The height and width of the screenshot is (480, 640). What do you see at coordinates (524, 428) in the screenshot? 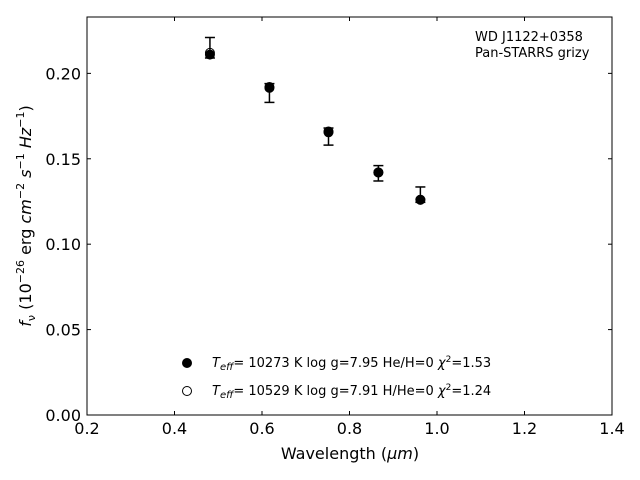
I see `x-tick-label: 1.2` at bounding box center [524, 428].